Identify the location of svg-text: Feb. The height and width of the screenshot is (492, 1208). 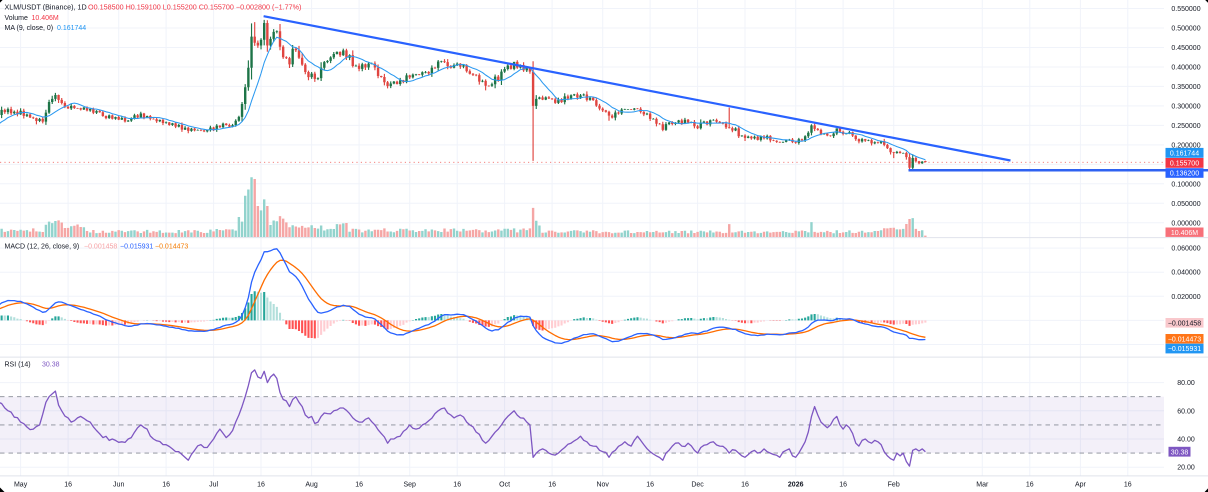
(894, 485).